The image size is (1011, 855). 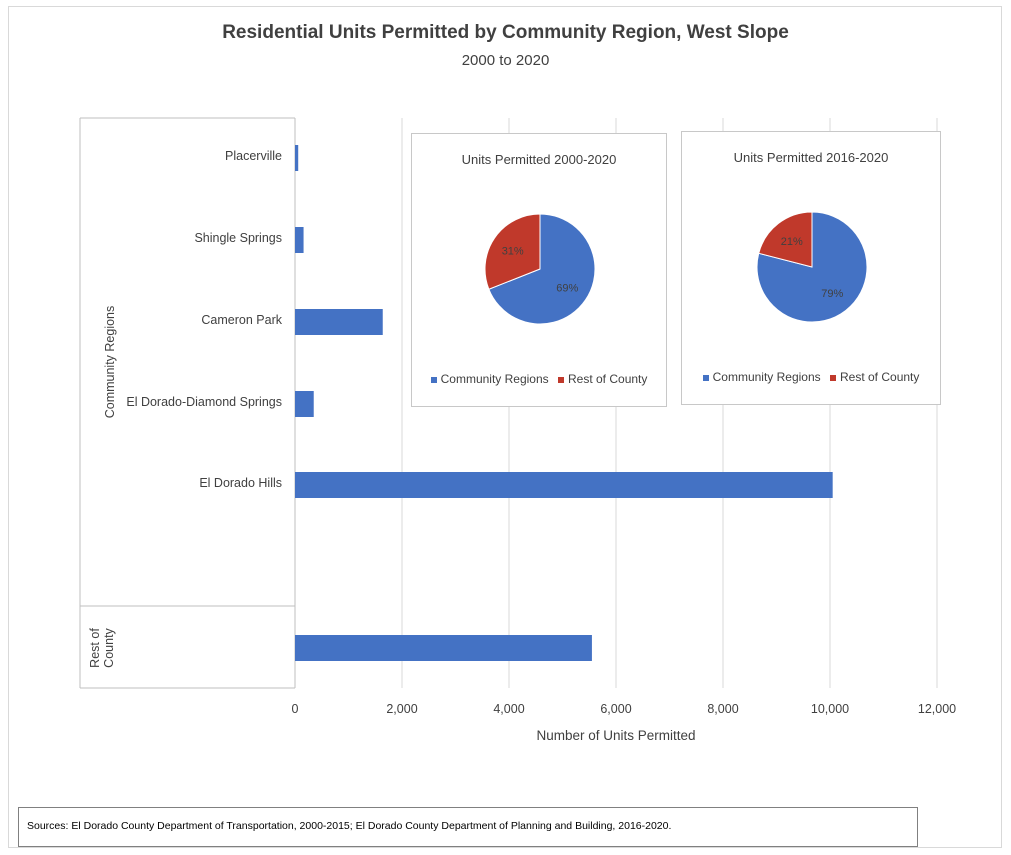 I want to click on x-tick-label: 0, so click(x=295, y=709).